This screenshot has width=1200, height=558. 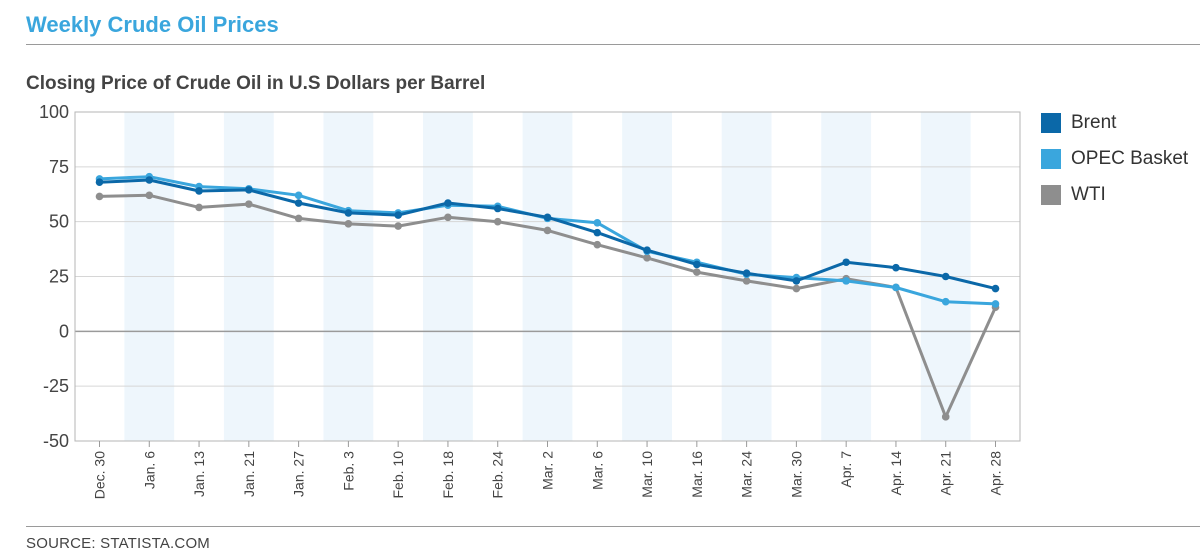 I want to click on legend-item-wti: WTI, so click(x=1114, y=195).